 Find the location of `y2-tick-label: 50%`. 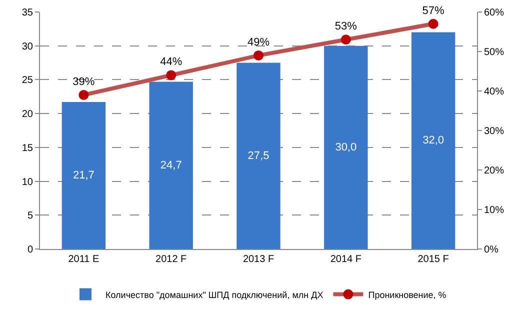

y2-tick-label: 50% is located at coordinates (494, 52).